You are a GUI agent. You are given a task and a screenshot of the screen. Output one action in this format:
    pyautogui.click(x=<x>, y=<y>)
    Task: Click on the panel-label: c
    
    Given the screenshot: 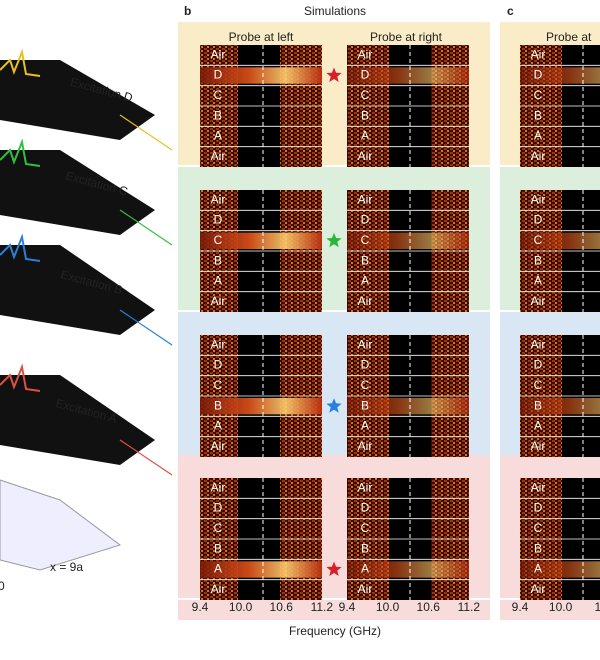 What is the action you would take?
    pyautogui.click(x=510, y=11)
    